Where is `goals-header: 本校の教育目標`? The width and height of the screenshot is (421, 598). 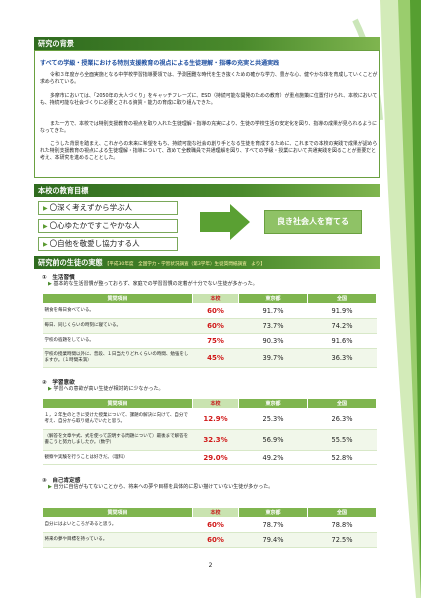 goals-header: 本校の教育目標 is located at coordinates (207, 190).